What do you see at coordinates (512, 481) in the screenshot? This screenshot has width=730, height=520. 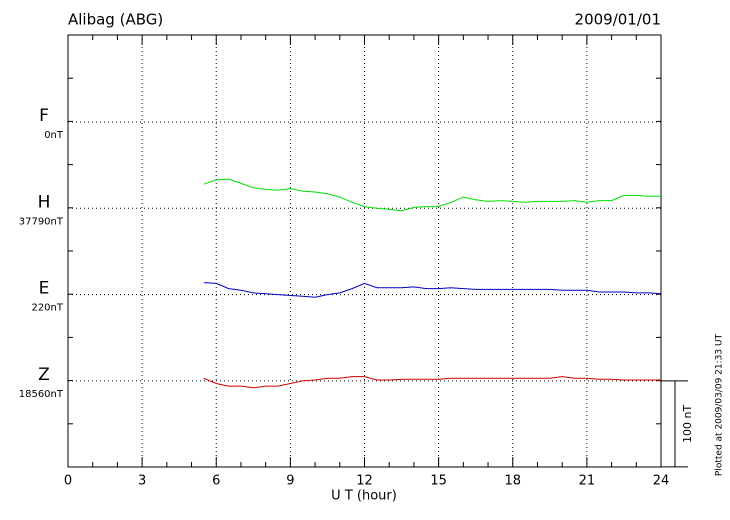 I see `x-tick-label: 18` at bounding box center [512, 481].